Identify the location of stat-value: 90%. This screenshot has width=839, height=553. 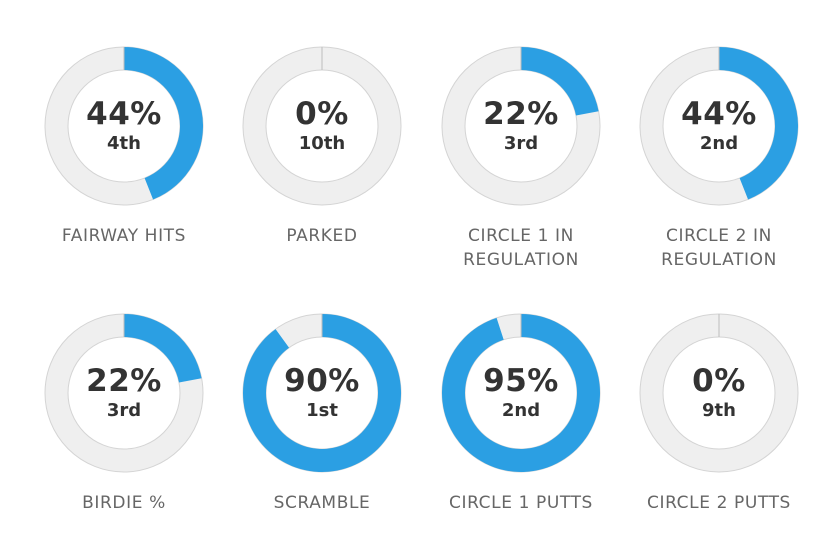
(322, 381).